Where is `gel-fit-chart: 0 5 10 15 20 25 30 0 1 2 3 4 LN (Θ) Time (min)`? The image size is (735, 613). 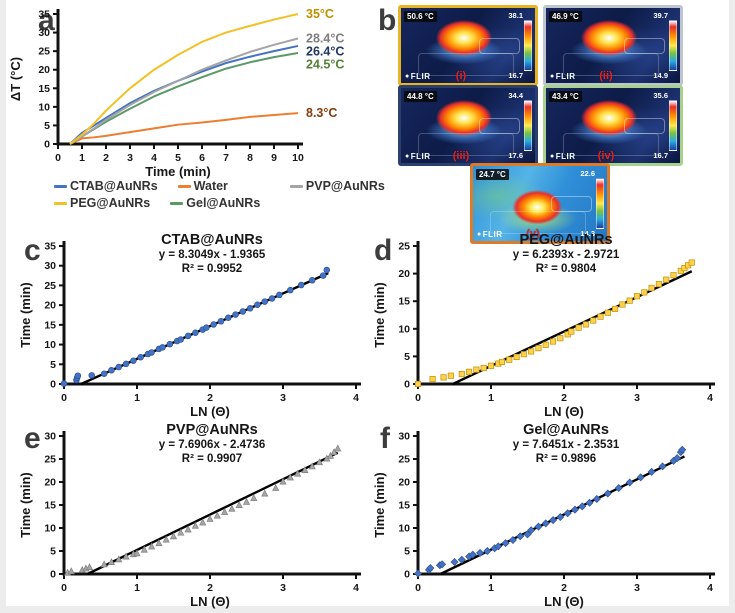
gel-fit-chart: 0 5 10 15 20 25 30 0 1 2 3 4 LN (Θ) Time (min) is located at coordinates (550, 518).